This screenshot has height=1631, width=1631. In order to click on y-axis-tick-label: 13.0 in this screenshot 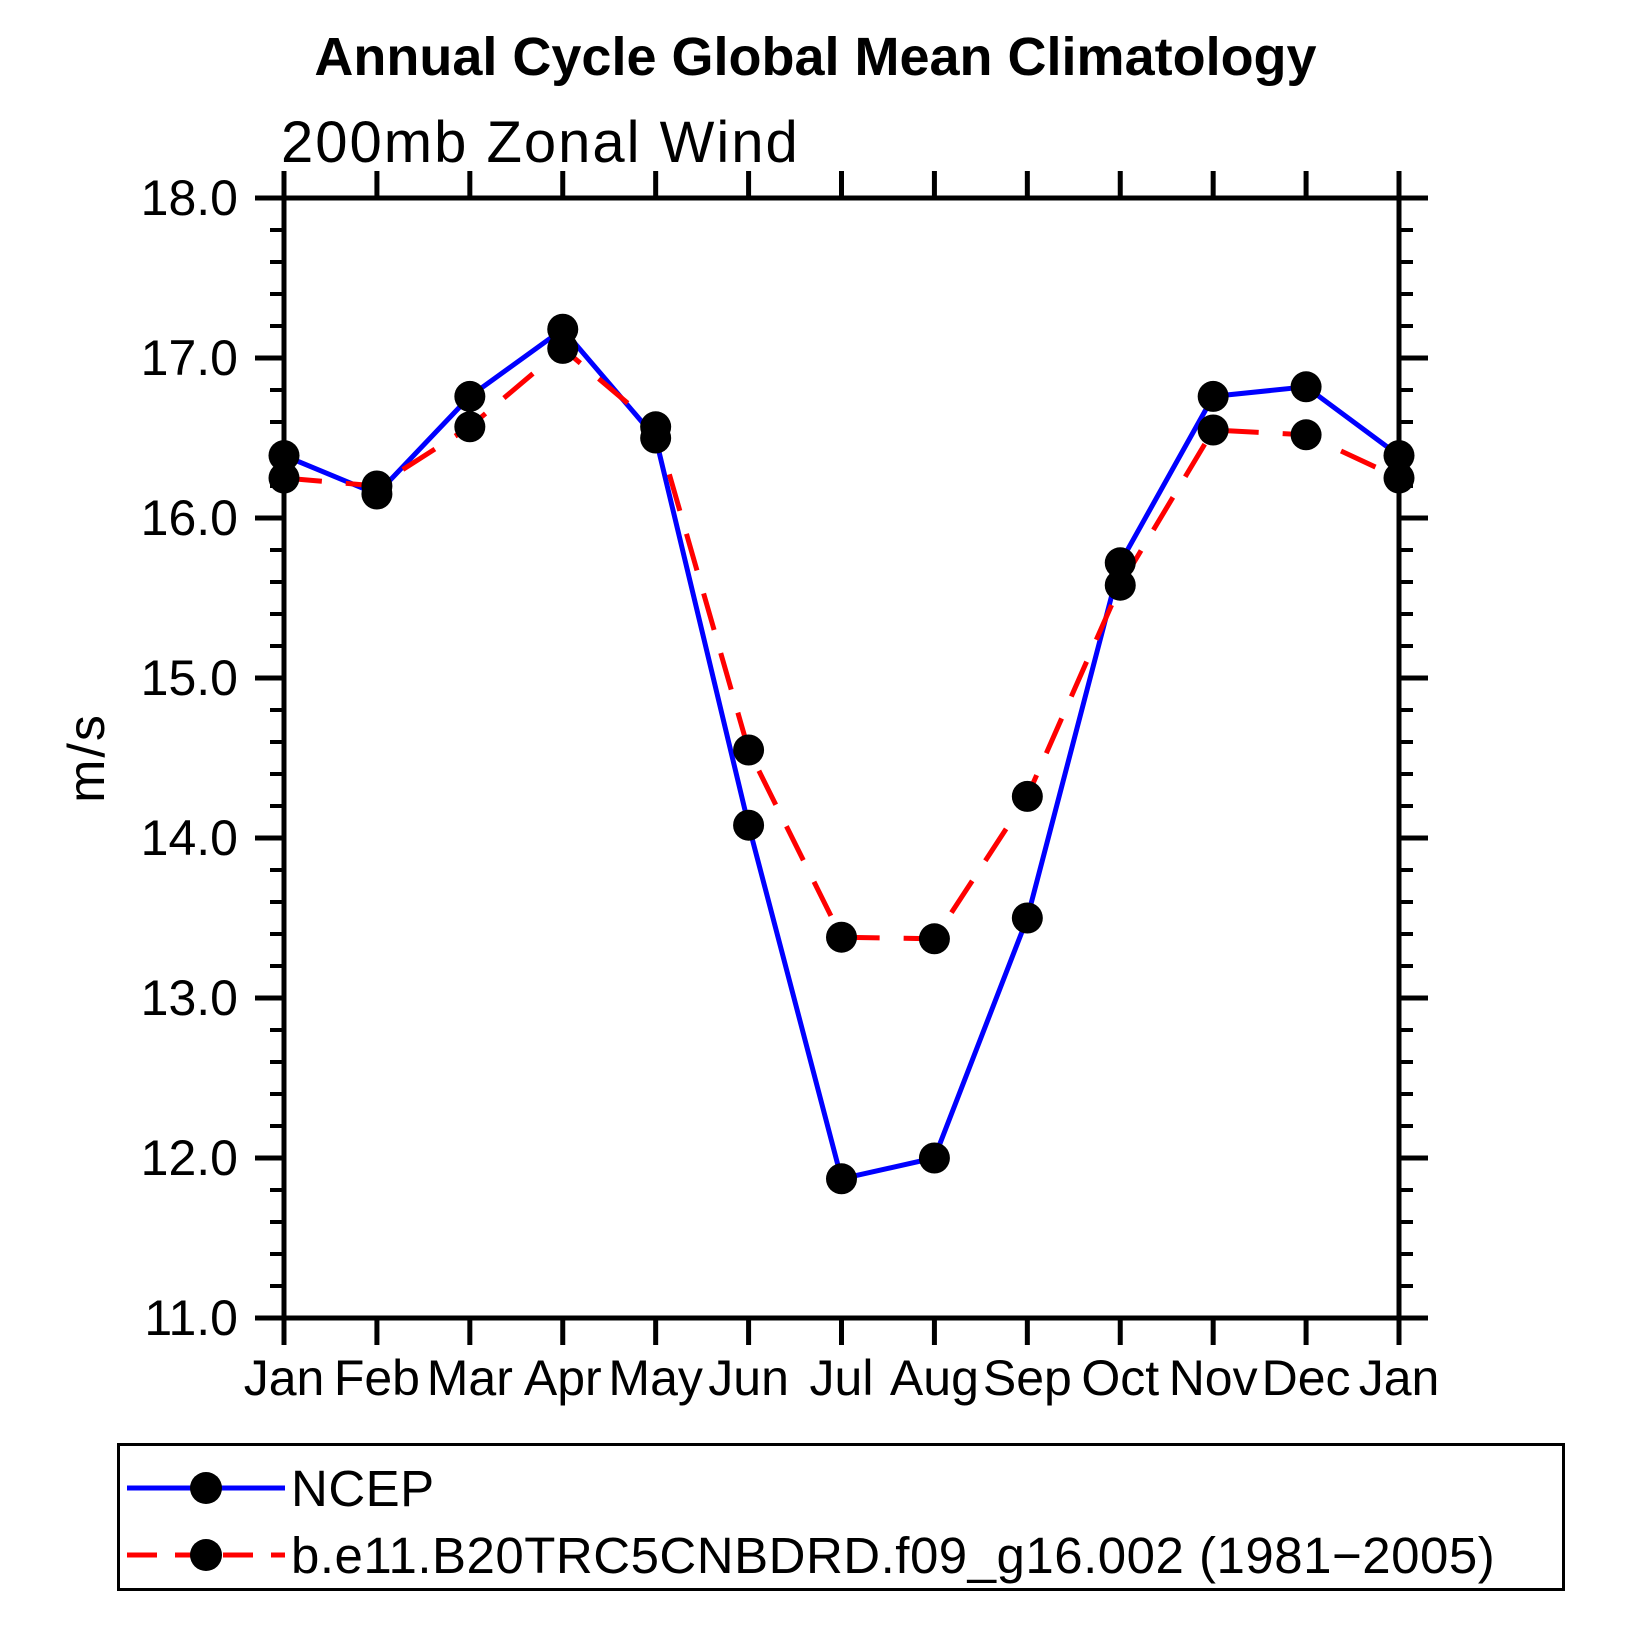, I will do `click(189, 998)`.